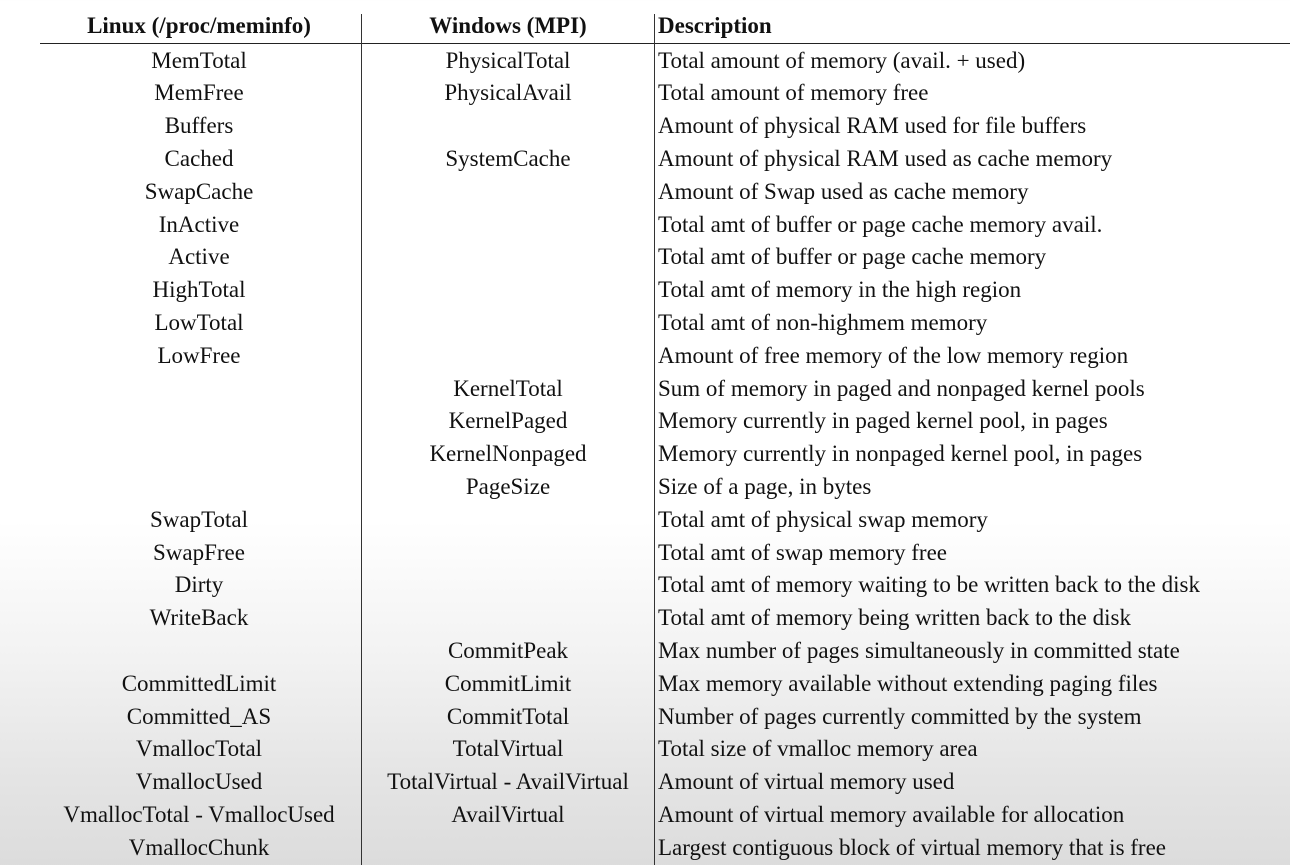  Describe the element at coordinates (802, 552) in the screenshot. I see `cell-description: Total amt of swap memory free` at that location.